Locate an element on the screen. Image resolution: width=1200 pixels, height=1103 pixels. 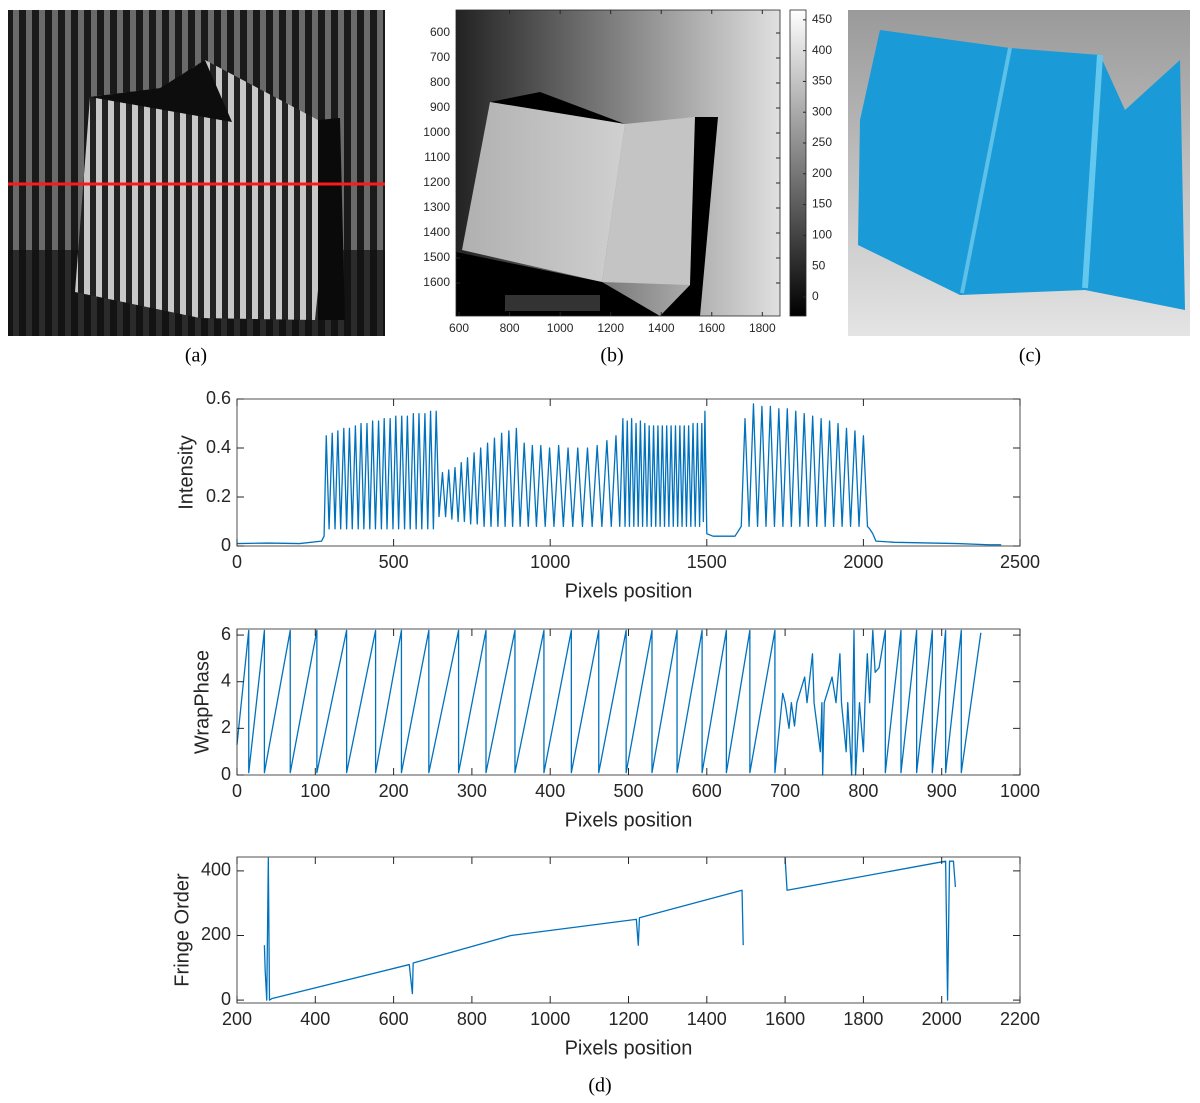
y-tick-label: 2 is located at coordinates (226, 727).